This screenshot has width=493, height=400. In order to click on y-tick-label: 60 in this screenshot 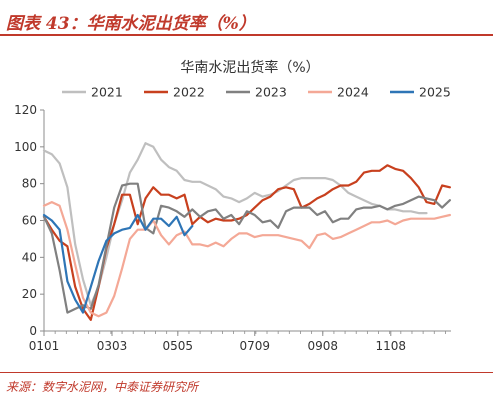, I will do `click(29, 221)`.